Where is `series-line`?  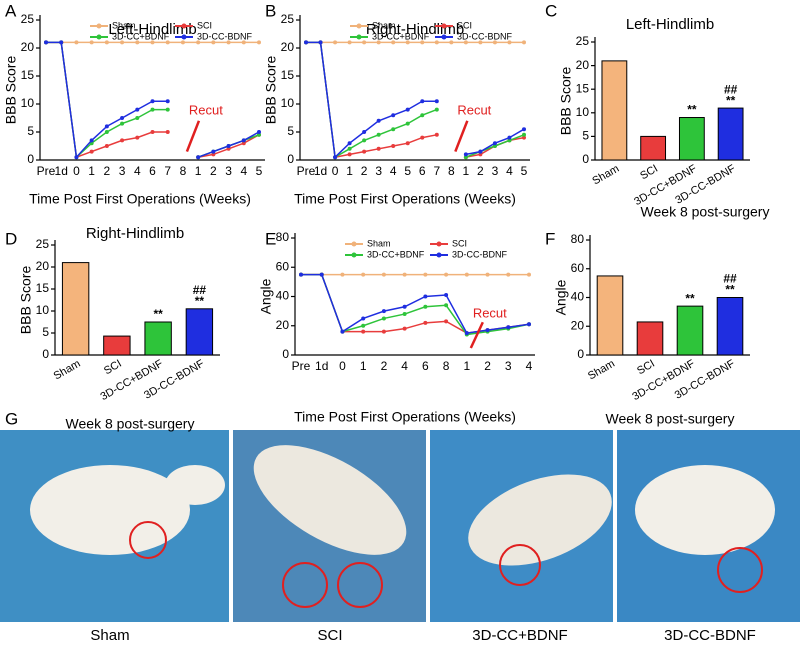 series-line is located at coordinates (415, 303).